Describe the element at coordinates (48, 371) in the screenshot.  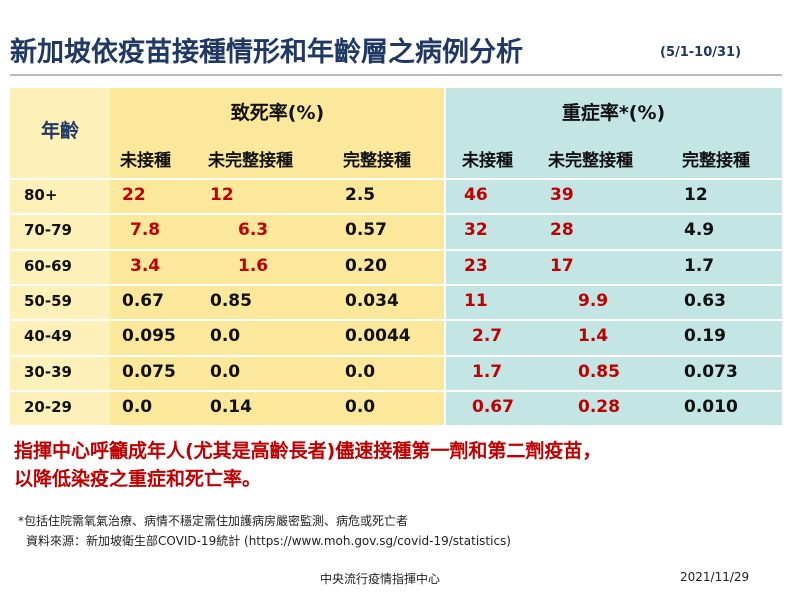
I see `age-label: 30-39` at that location.